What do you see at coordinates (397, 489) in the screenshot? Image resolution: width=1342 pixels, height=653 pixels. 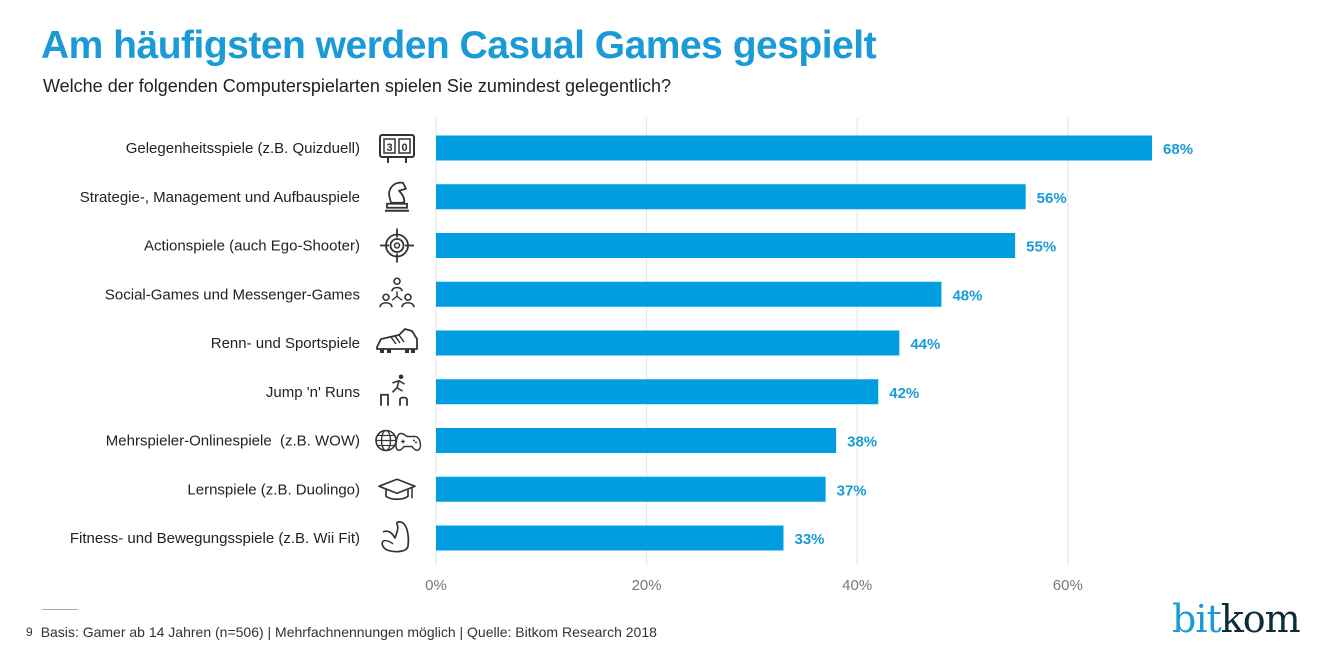 I see `graduation-cap-icon` at bounding box center [397, 489].